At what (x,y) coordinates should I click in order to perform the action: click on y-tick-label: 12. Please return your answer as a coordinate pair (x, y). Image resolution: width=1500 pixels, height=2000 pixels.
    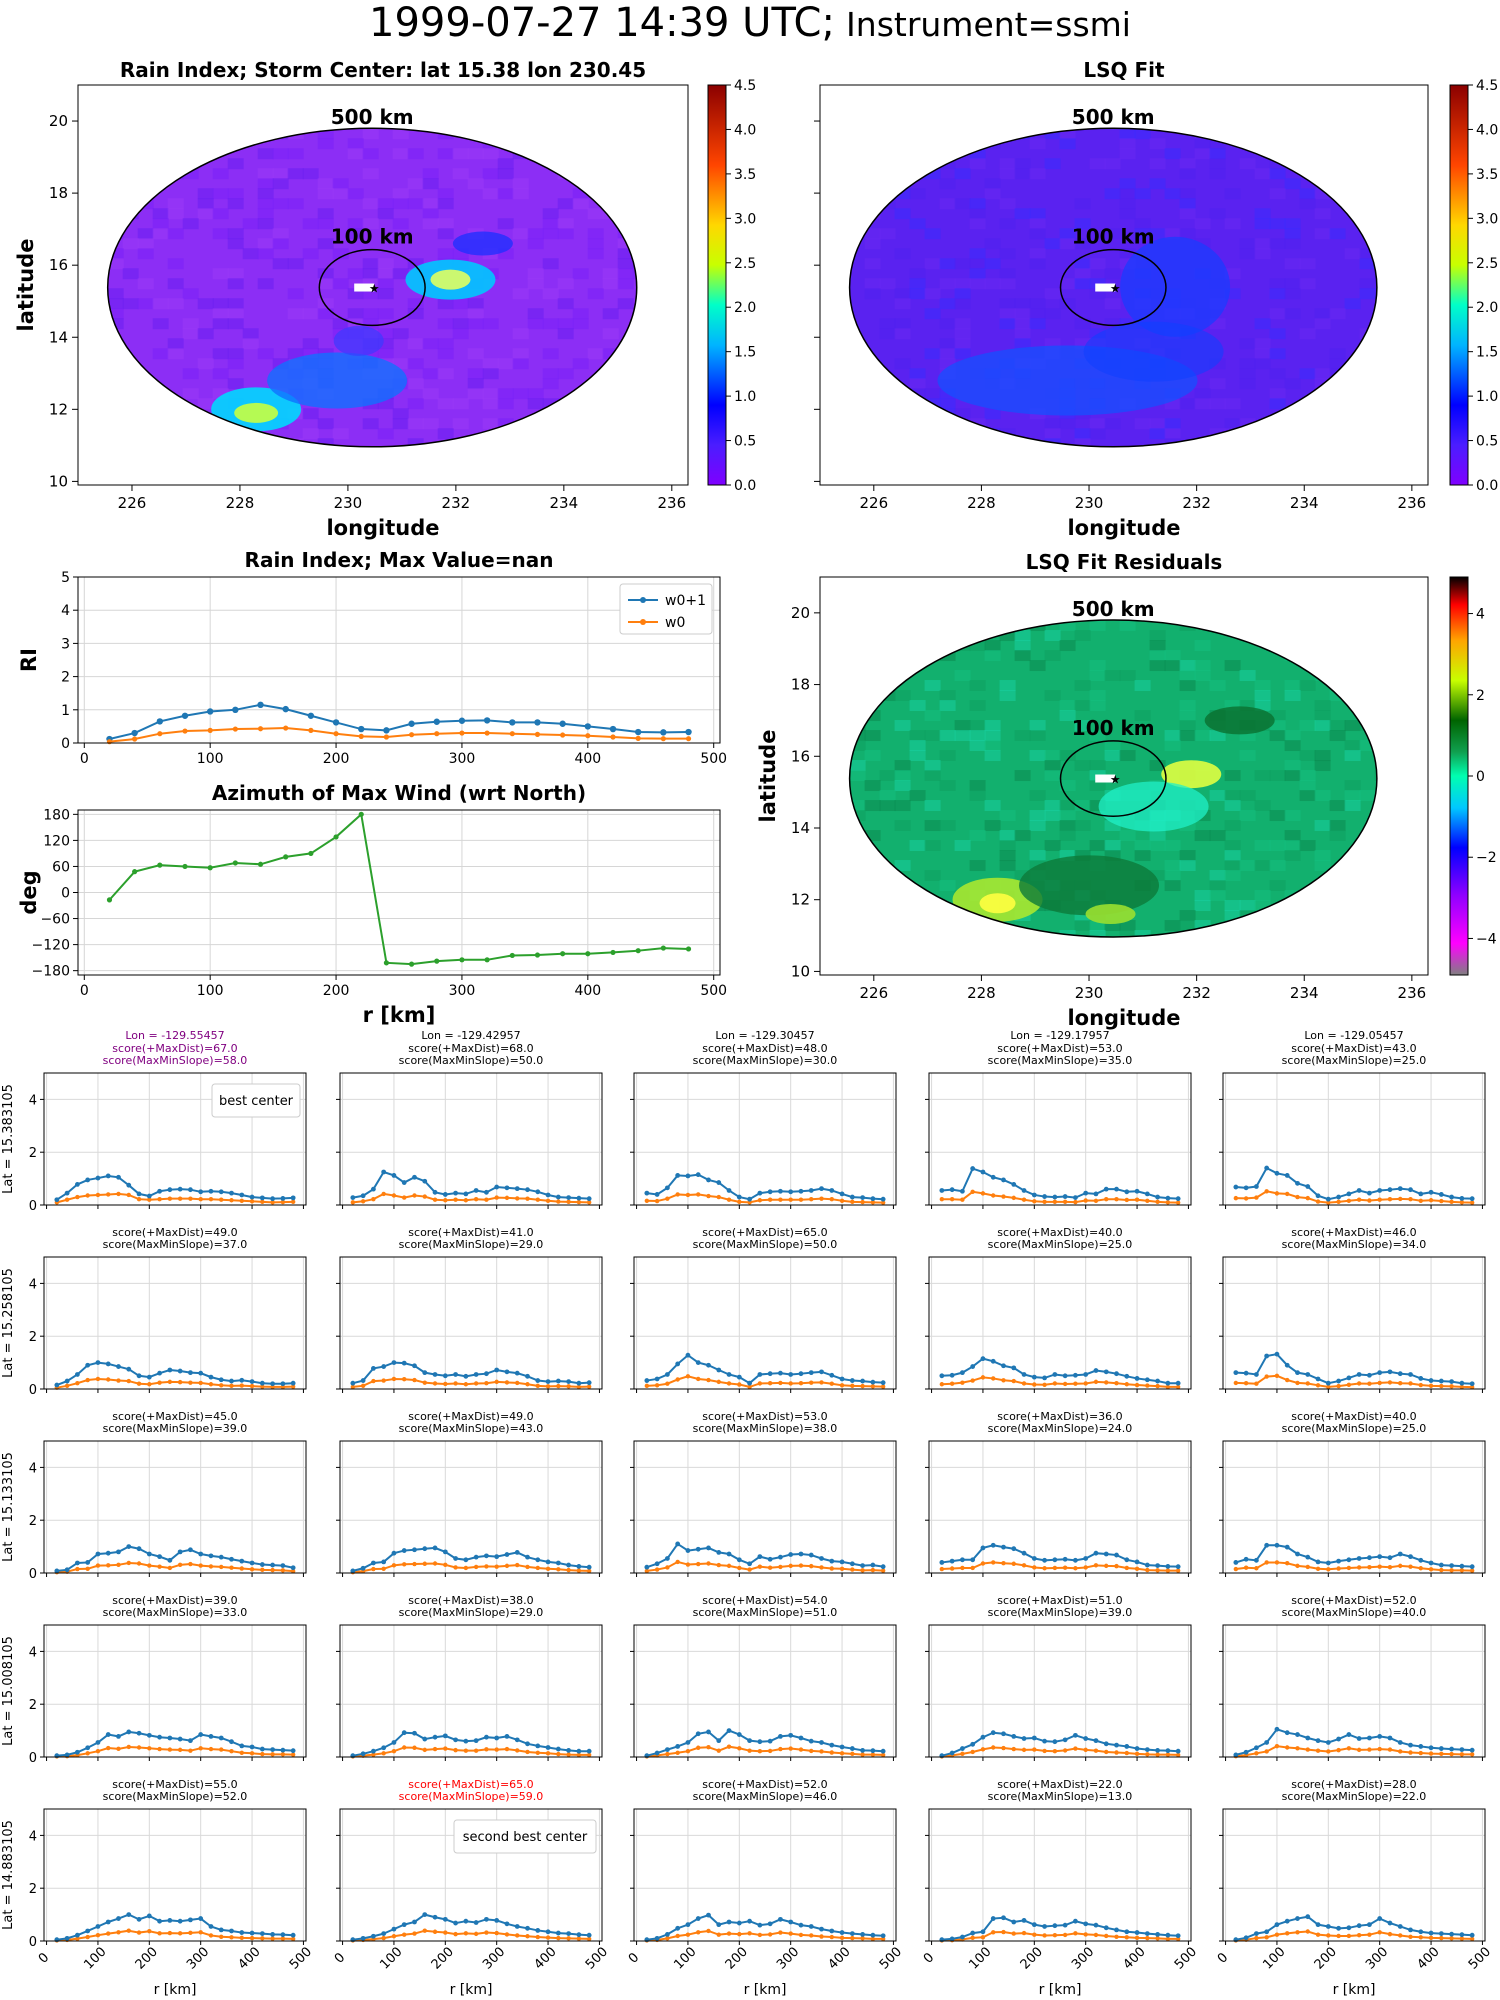
    Looking at the image, I should click on (800, 900).